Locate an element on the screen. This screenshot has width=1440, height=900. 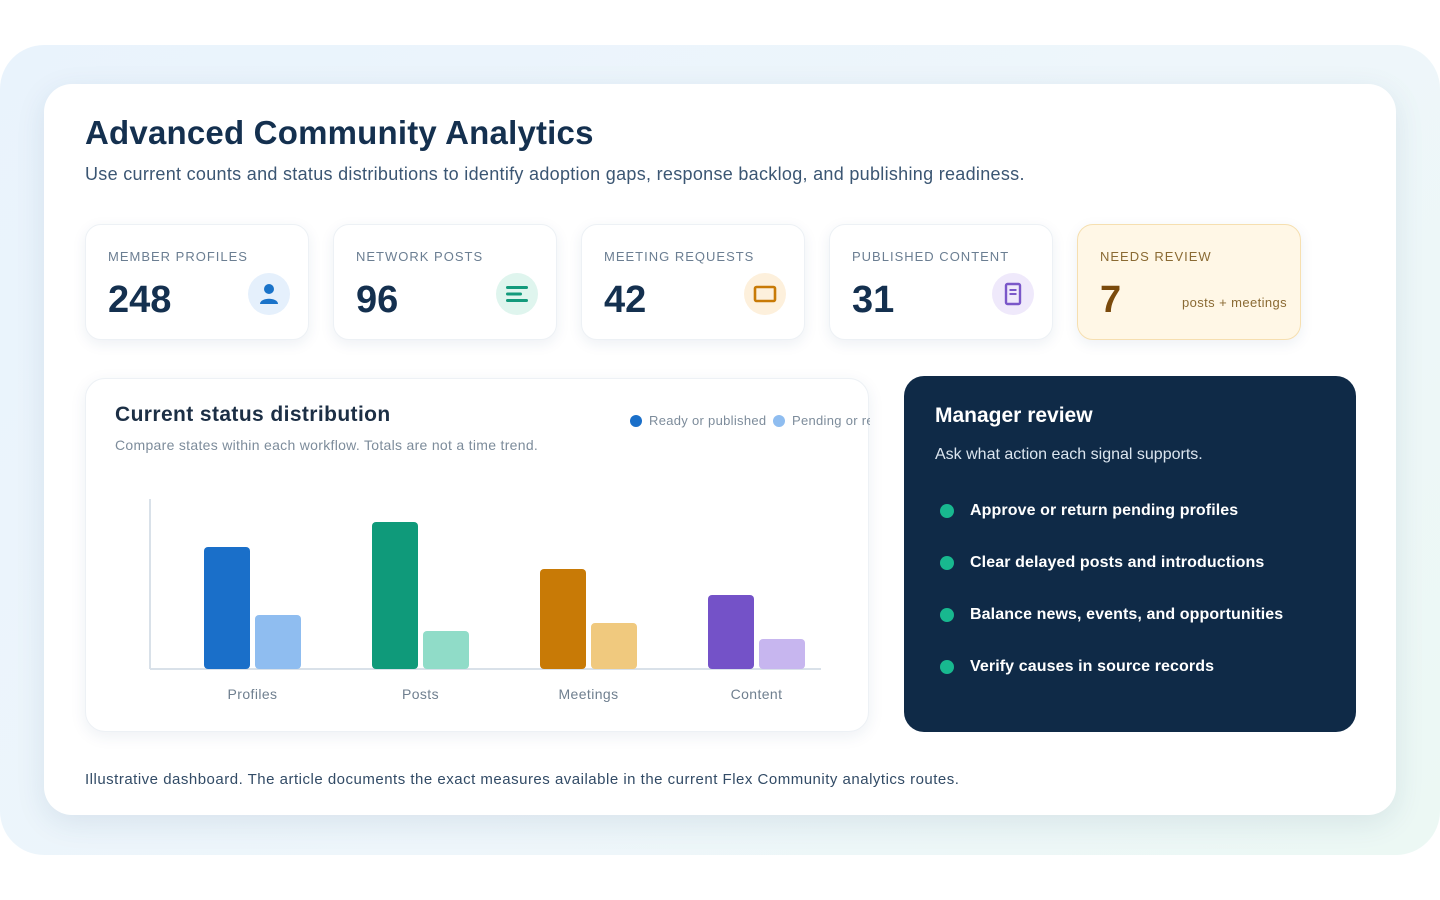
kpi-published-content: PUBLISHED CONTENT 31 is located at coordinates (941, 282).